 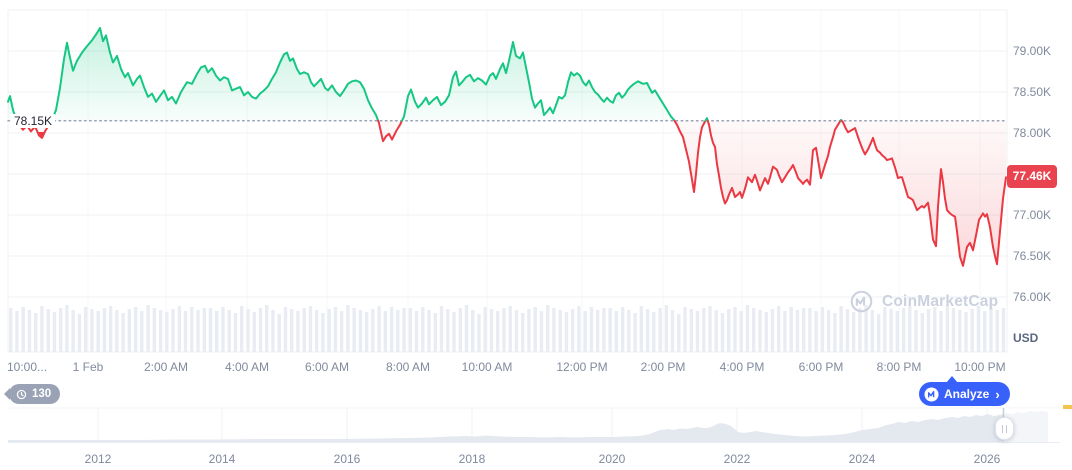 What do you see at coordinates (980, 367) in the screenshot?
I see `x-axis-label: 10:00 PM` at bounding box center [980, 367].